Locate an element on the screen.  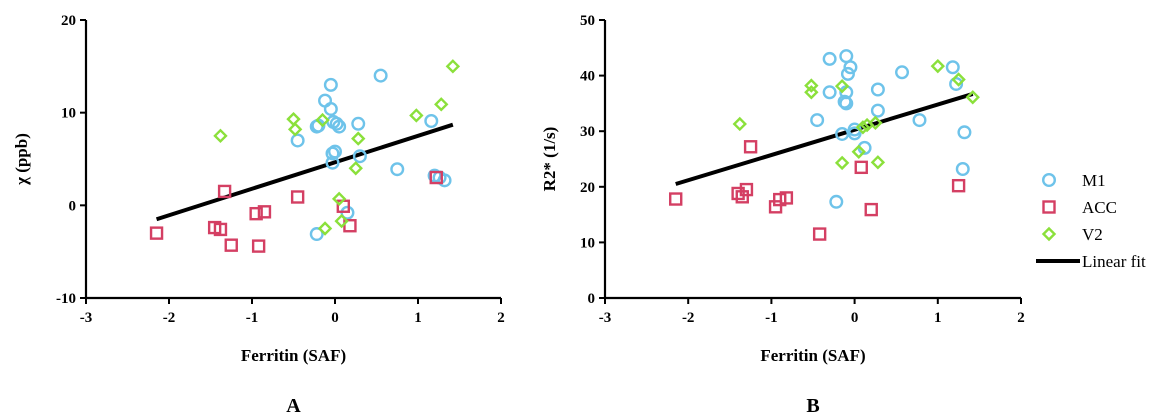
legend-item: Linear fit is located at coordinates (1091, 261).